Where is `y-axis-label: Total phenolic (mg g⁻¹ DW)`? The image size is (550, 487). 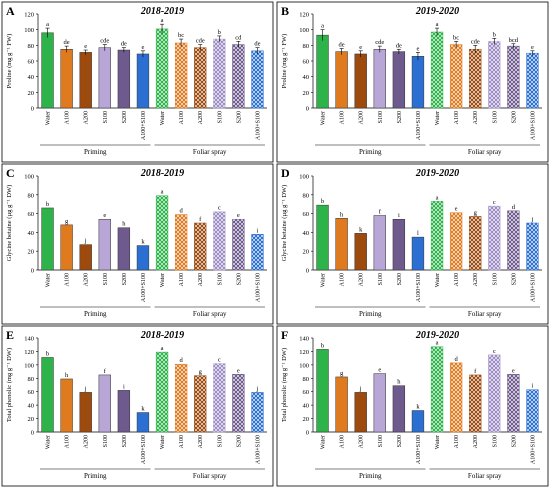
y-axis-label: Total phenolic (mg g⁻¹ DW) is located at coordinates (284, 385).